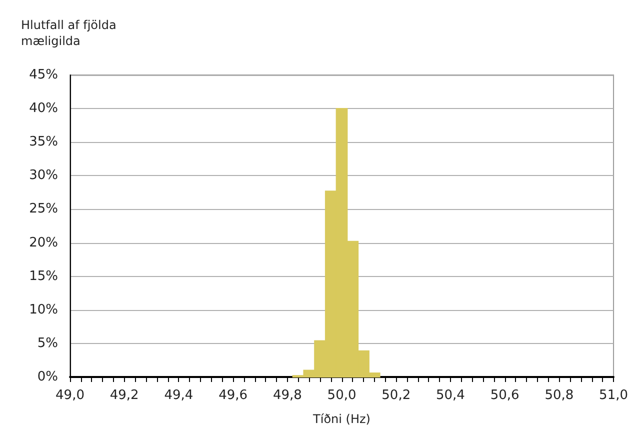 The width and height of the screenshot is (639, 441). What do you see at coordinates (179, 395) in the screenshot?
I see `x-tick-label: 49,4` at bounding box center [179, 395].